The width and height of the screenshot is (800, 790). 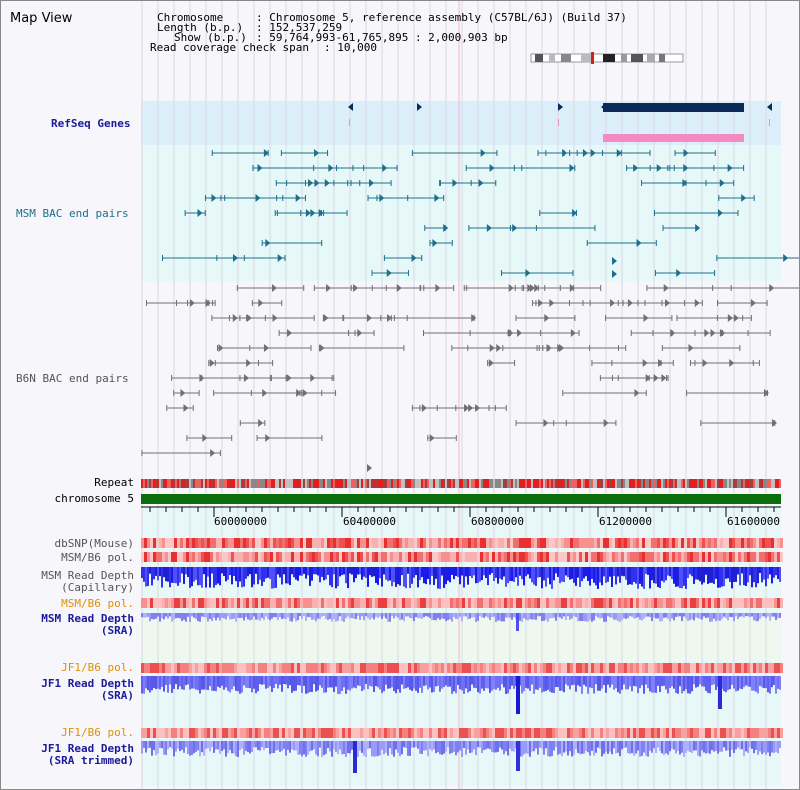 I want to click on label-chromosome: chromosome 5, so click(x=94, y=498).